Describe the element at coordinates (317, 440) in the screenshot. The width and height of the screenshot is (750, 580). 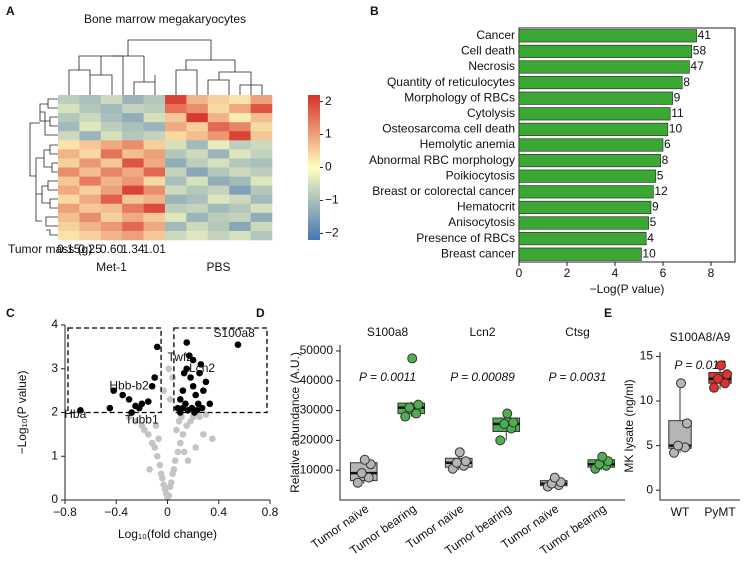
I see `y-tick-label: 20000` at that location.